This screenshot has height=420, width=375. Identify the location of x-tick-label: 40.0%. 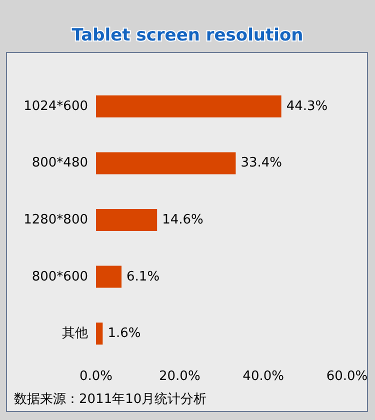
(263, 376).